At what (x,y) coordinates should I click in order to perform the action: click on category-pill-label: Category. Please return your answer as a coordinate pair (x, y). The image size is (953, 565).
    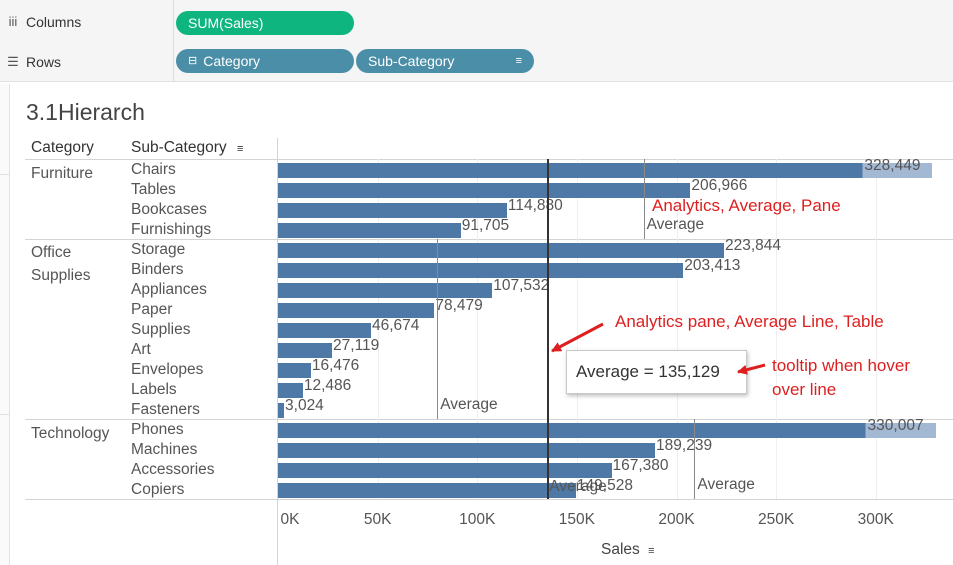
    Looking at the image, I should click on (232, 61).